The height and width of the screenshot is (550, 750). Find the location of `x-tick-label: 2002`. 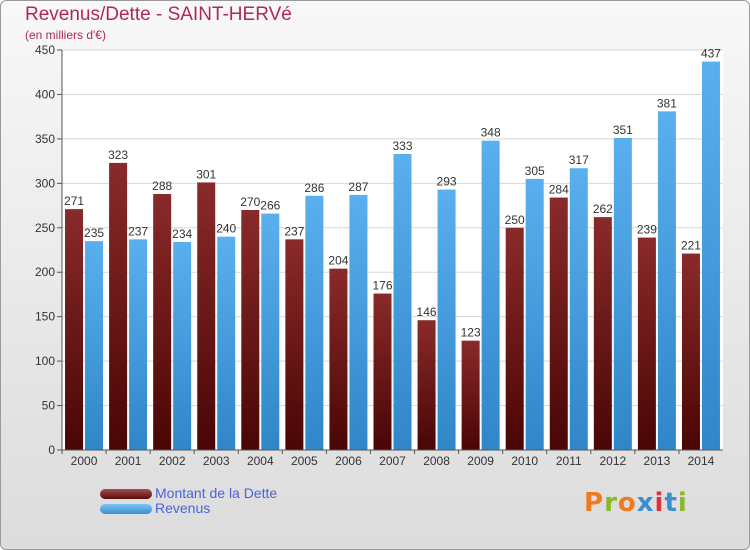

x-tick-label: 2002 is located at coordinates (172, 461).